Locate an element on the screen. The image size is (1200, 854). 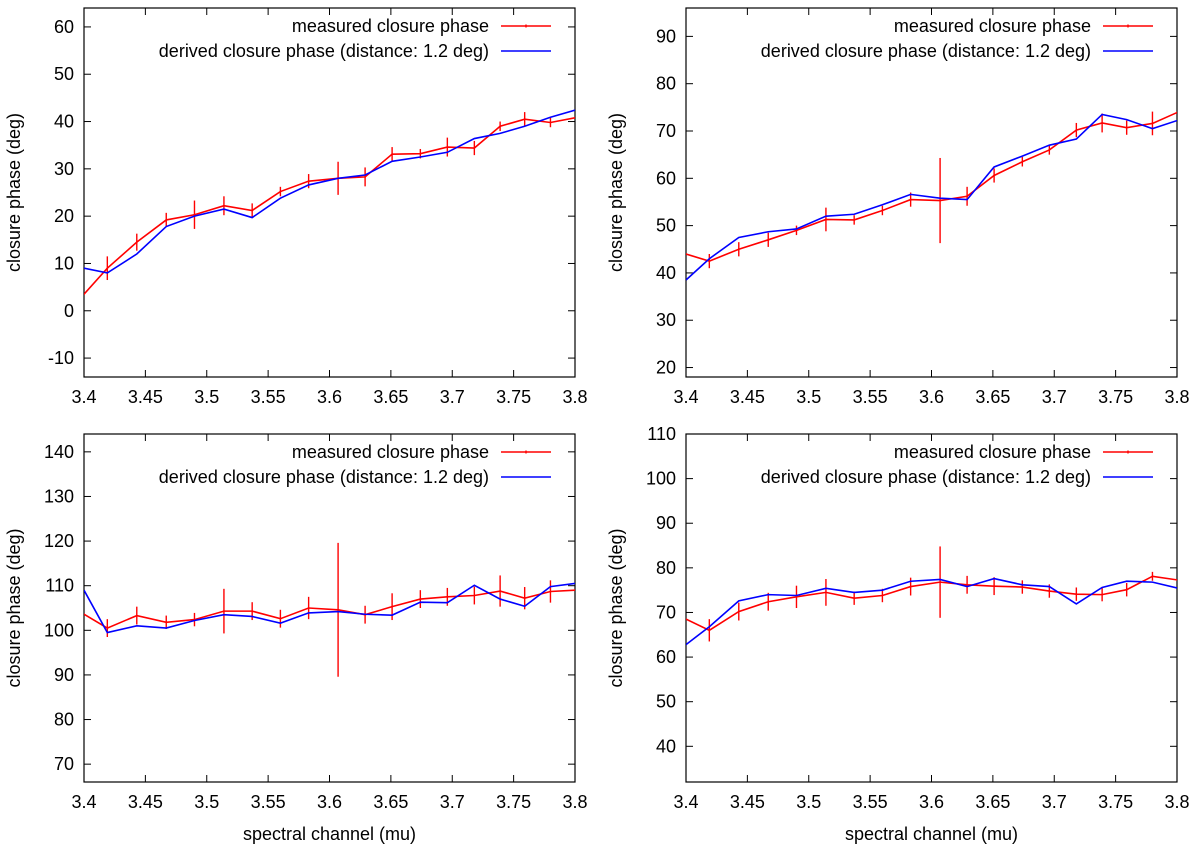
x-tick-label: 3.75 is located at coordinates (513, 397).